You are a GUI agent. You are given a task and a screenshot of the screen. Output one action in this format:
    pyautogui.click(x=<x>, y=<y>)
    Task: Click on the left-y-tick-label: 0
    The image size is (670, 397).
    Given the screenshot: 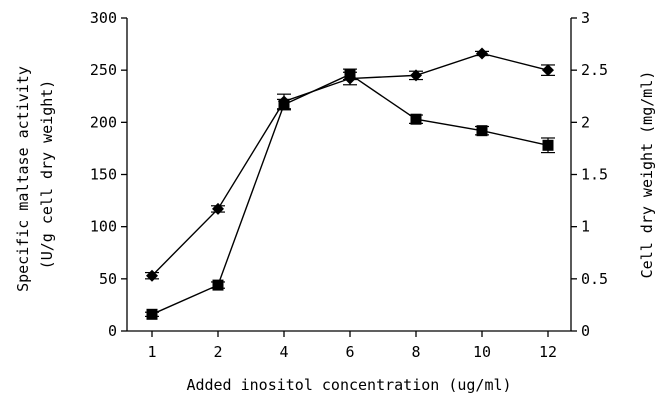 What is the action you would take?
    pyautogui.click(x=112, y=331)
    